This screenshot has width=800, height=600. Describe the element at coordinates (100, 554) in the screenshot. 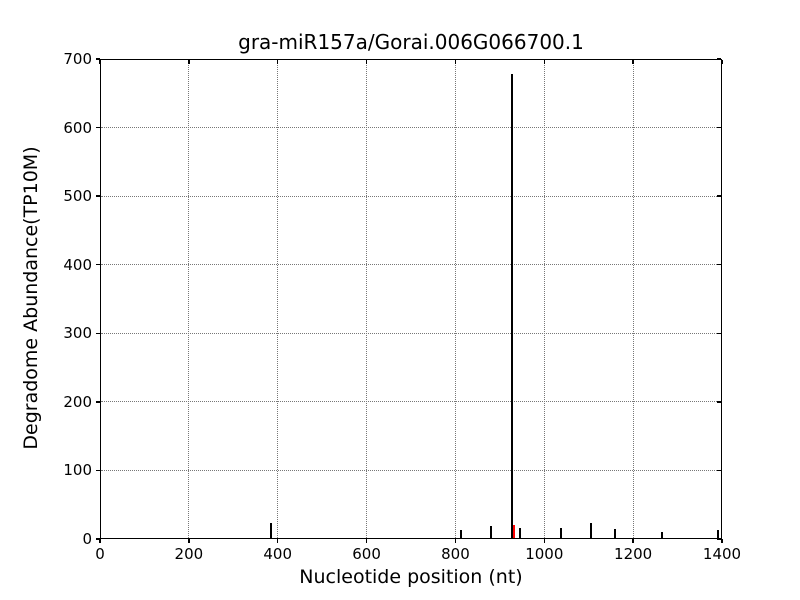

I see `x-tick-label: 0` at that location.